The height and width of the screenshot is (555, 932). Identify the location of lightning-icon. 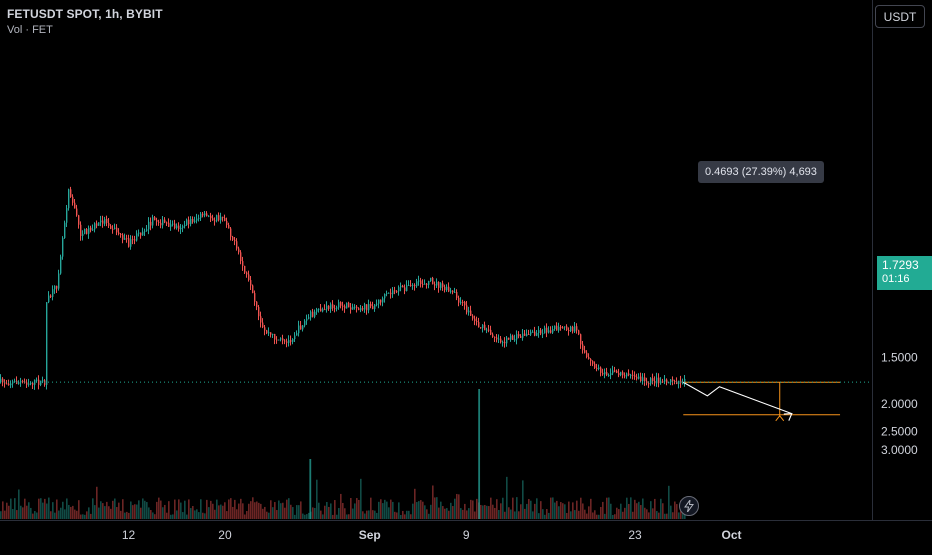
(689, 506).